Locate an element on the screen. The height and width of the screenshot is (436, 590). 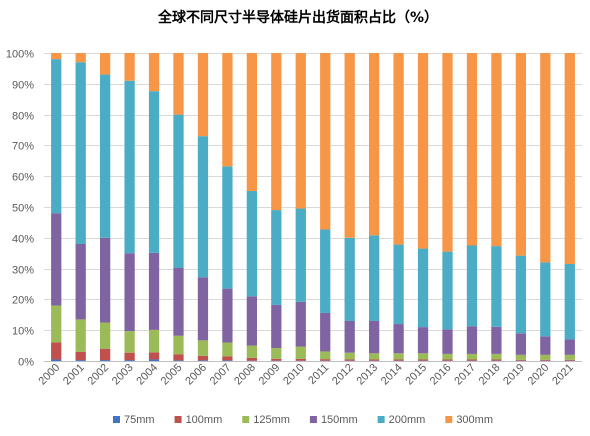
legend-item-300mm: 300mm is located at coordinates (469, 420).